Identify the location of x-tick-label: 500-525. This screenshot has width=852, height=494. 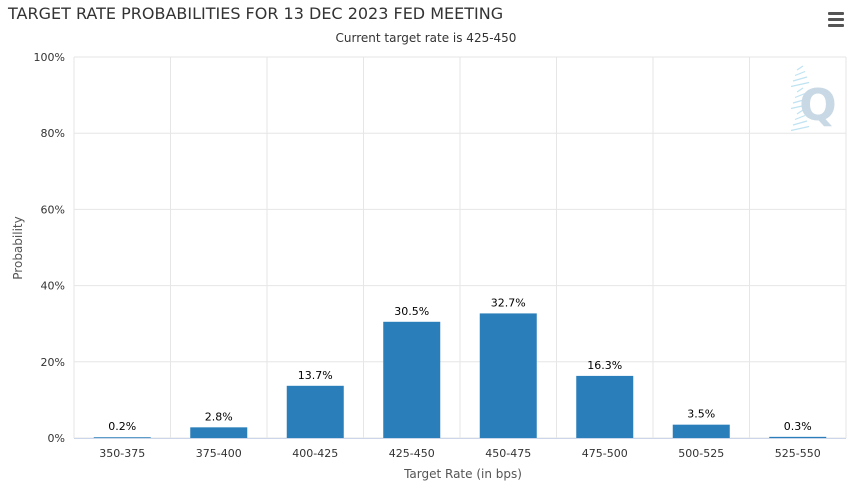
(701, 453).